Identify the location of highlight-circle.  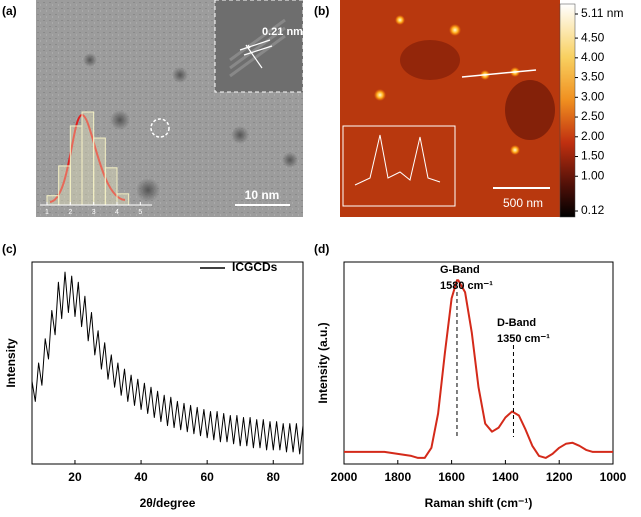
(160, 128).